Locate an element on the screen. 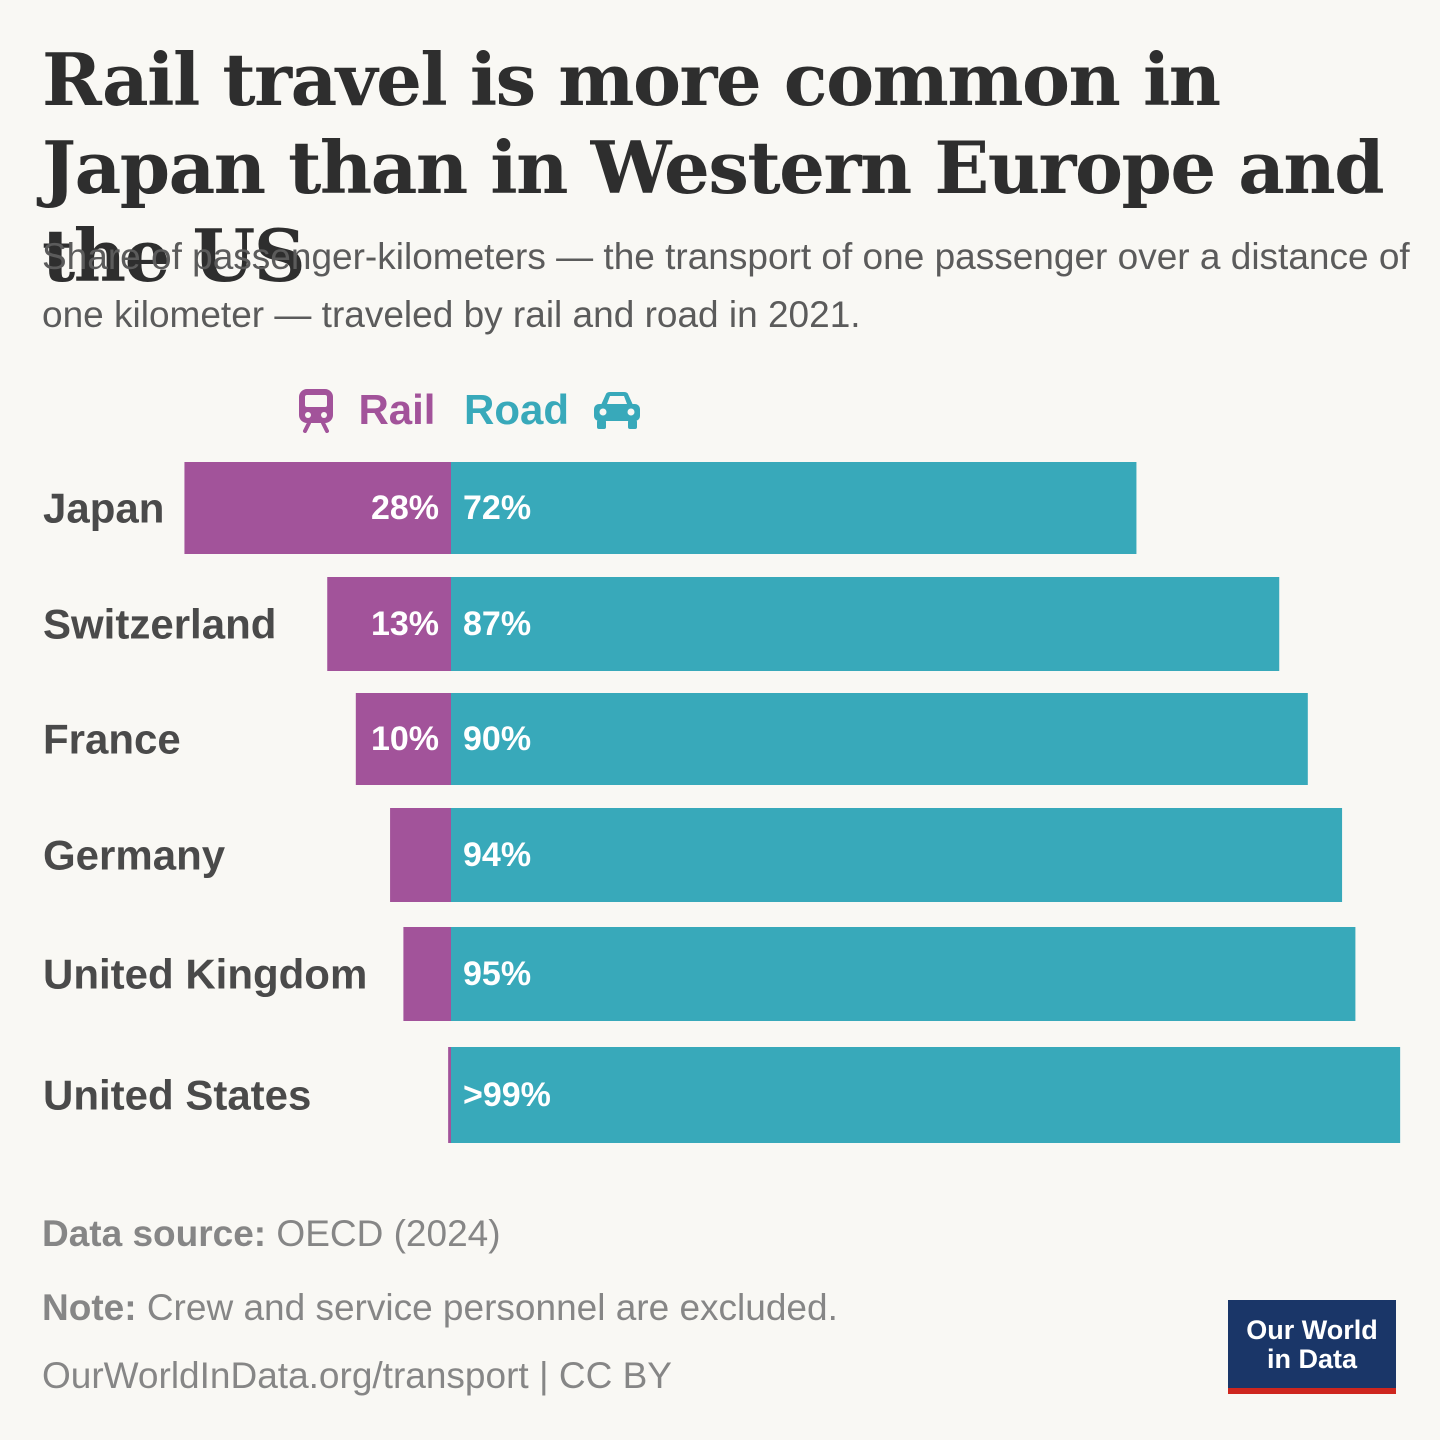 This screenshot has height=1440, width=1440. rail-value-label-france: 10% is located at coordinates (405, 739).